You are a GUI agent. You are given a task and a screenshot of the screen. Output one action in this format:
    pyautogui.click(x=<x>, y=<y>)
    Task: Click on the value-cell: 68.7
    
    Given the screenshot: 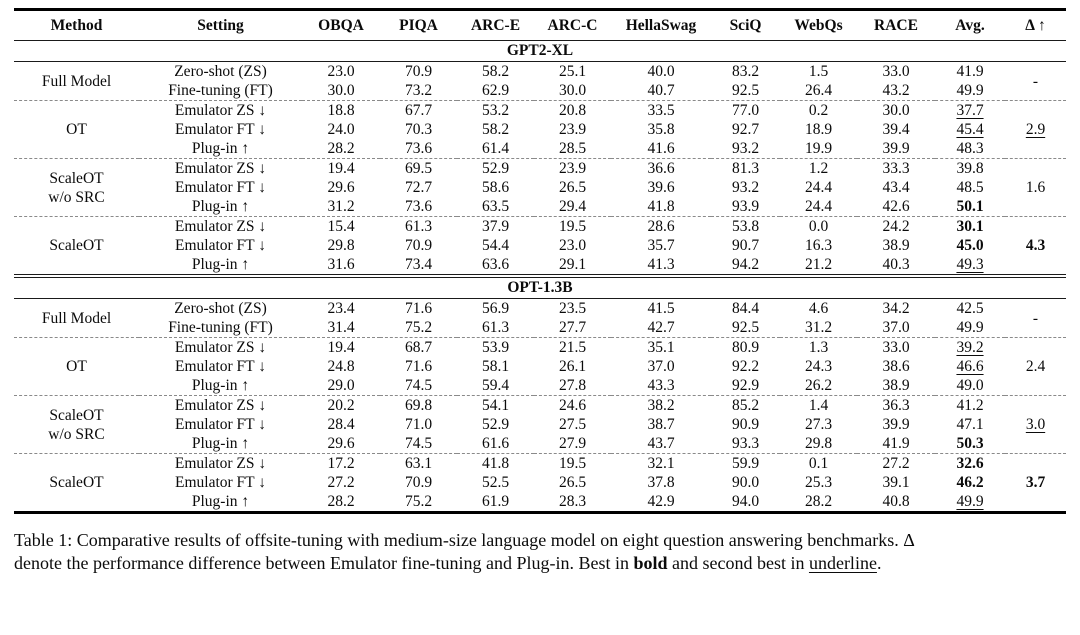 What is the action you would take?
    pyautogui.click(x=418, y=347)
    